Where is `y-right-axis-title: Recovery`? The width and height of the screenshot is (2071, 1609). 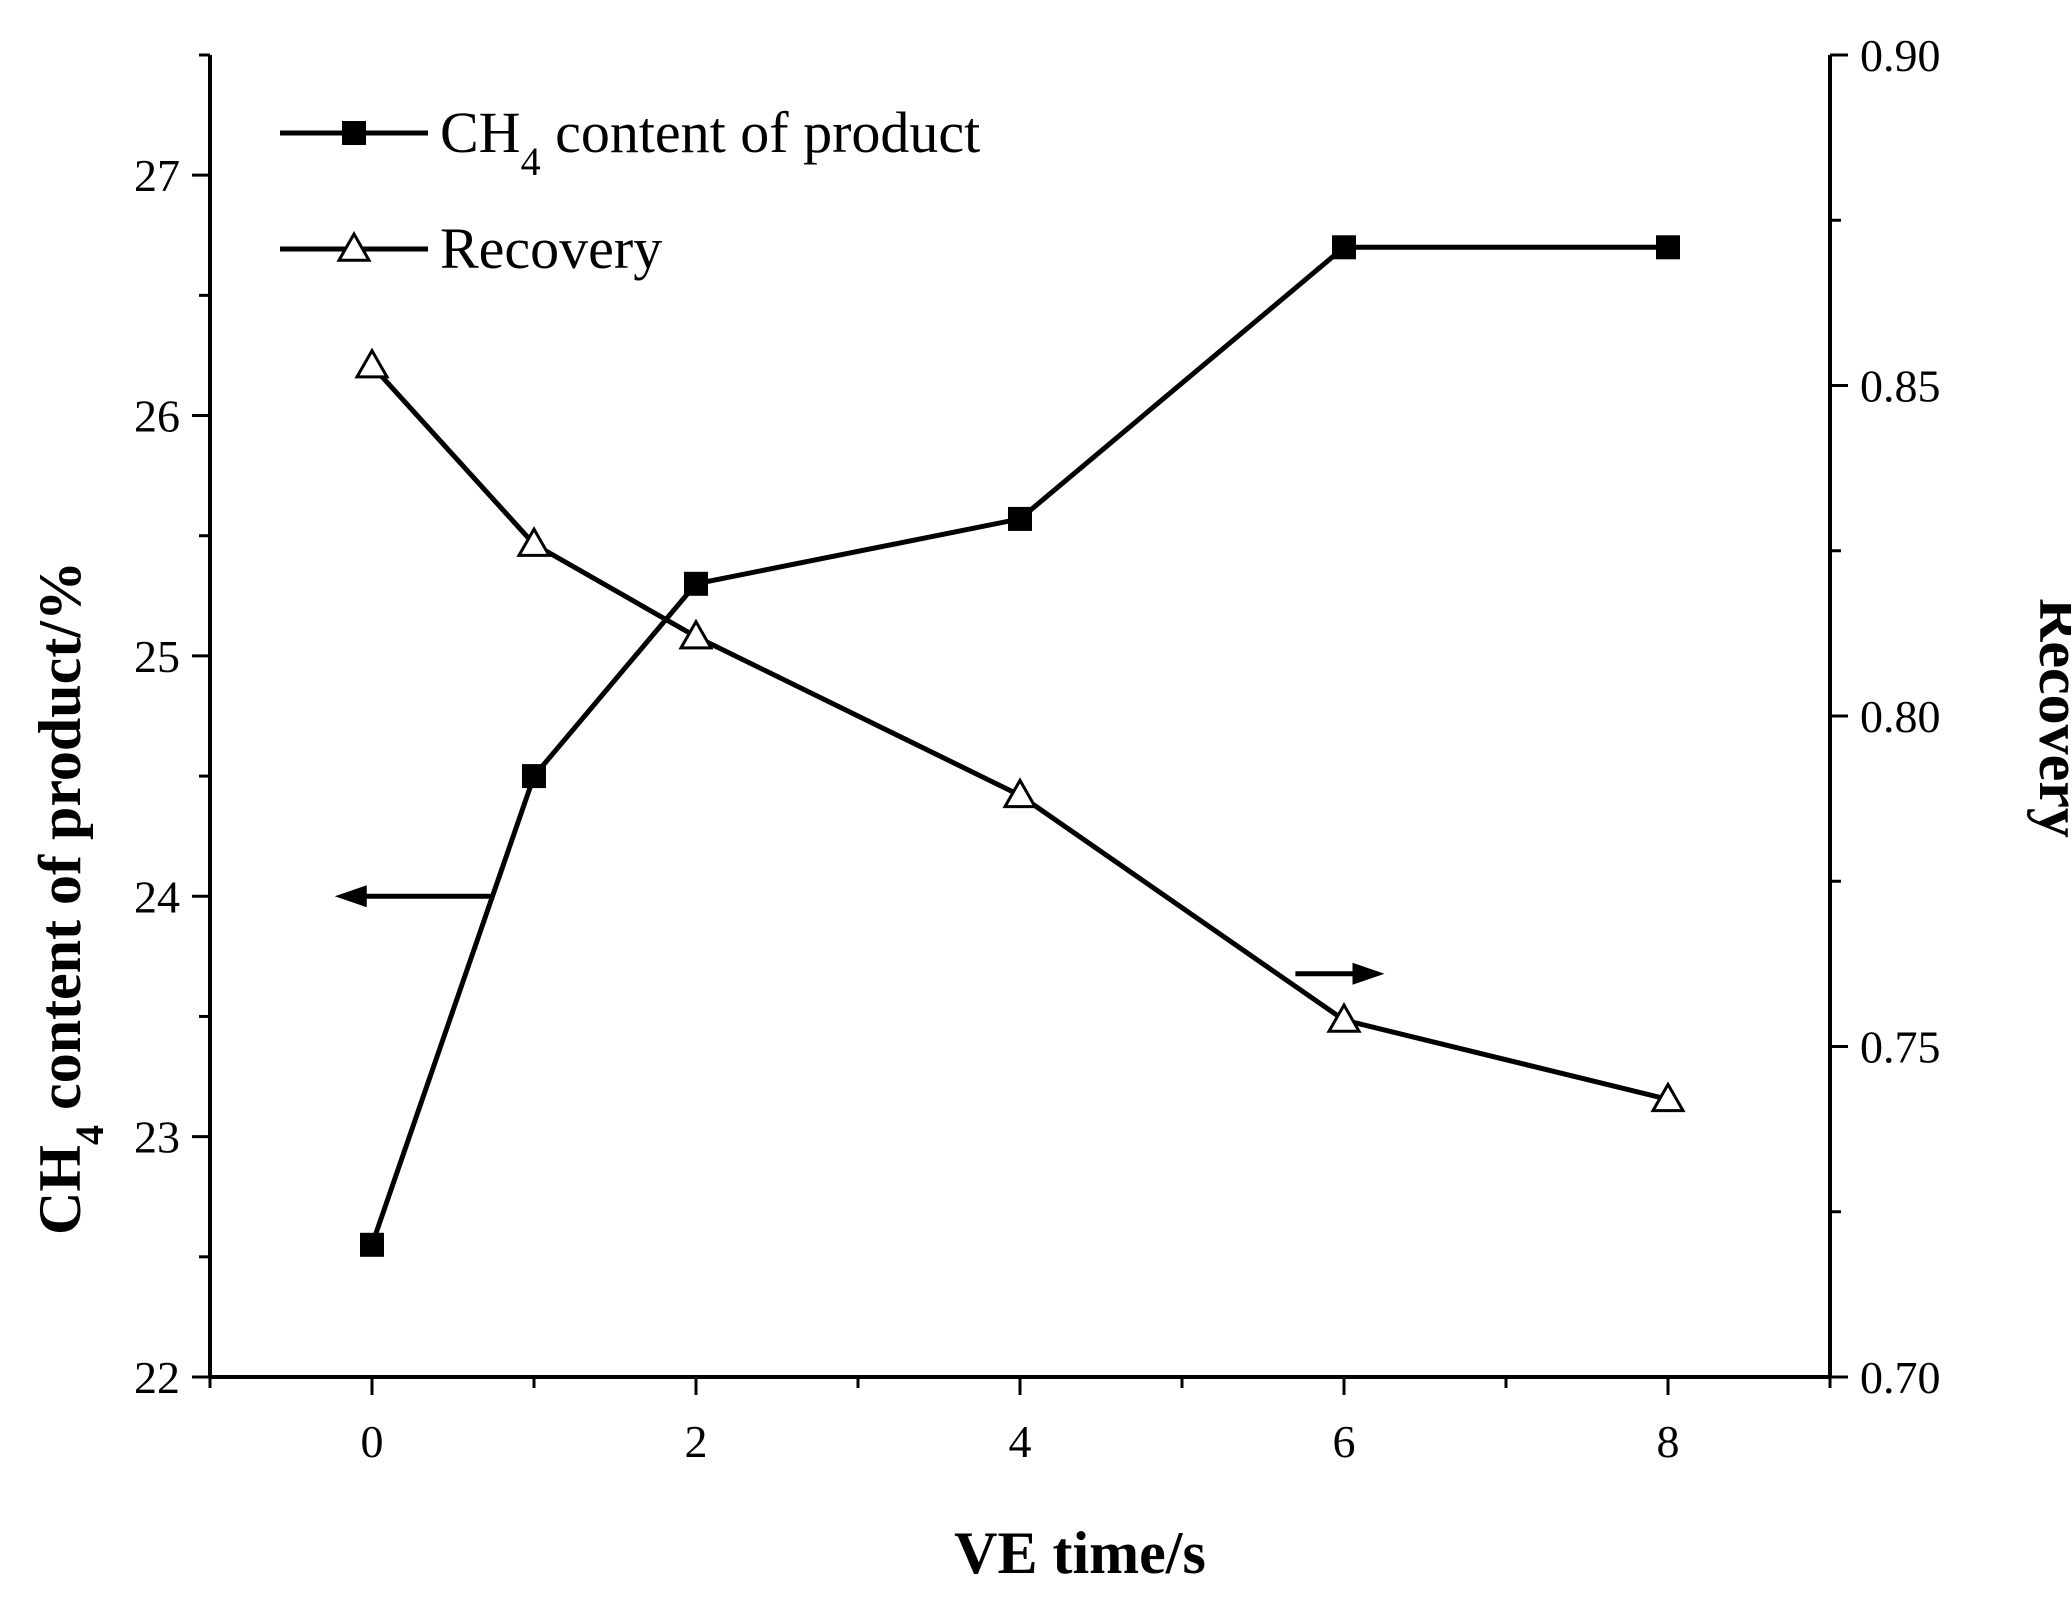
y-right-axis-title: Recovery is located at coordinates (2049, 718).